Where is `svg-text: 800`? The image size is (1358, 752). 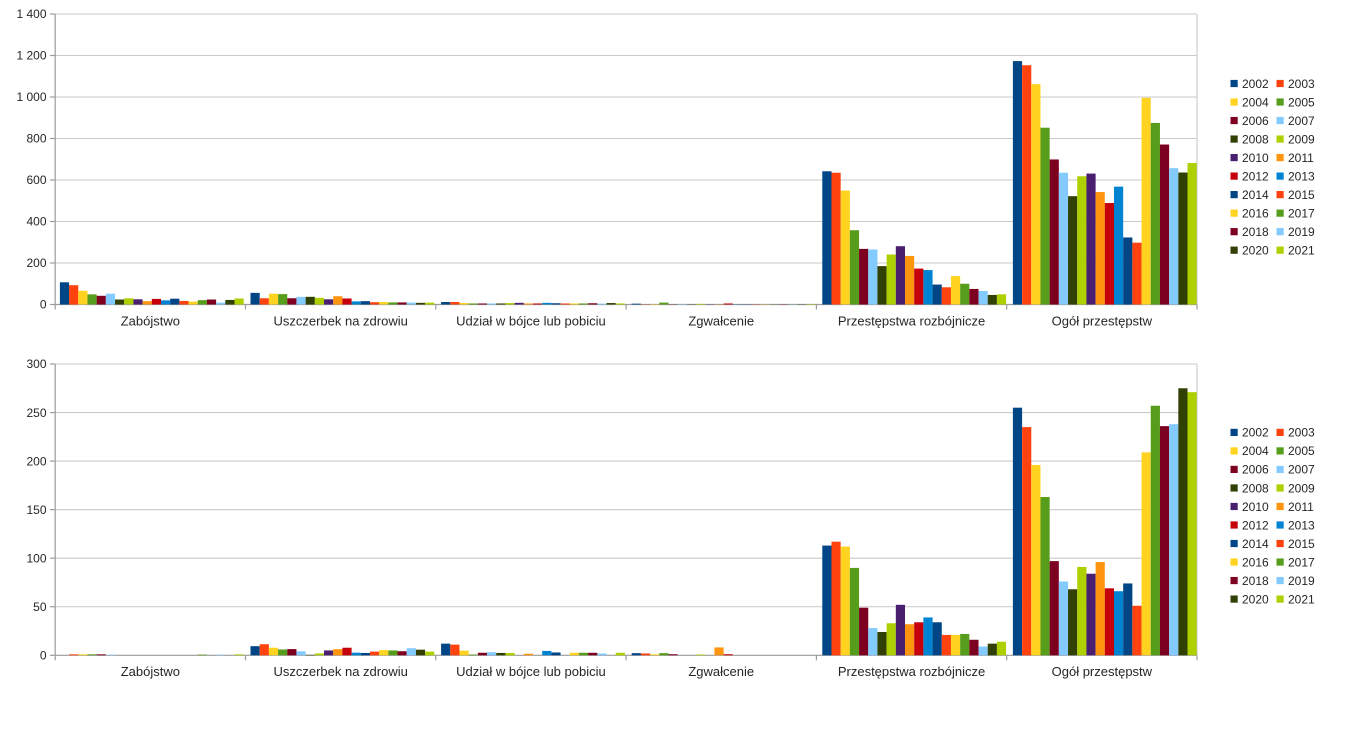
svg-text: 800 is located at coordinates (36, 139).